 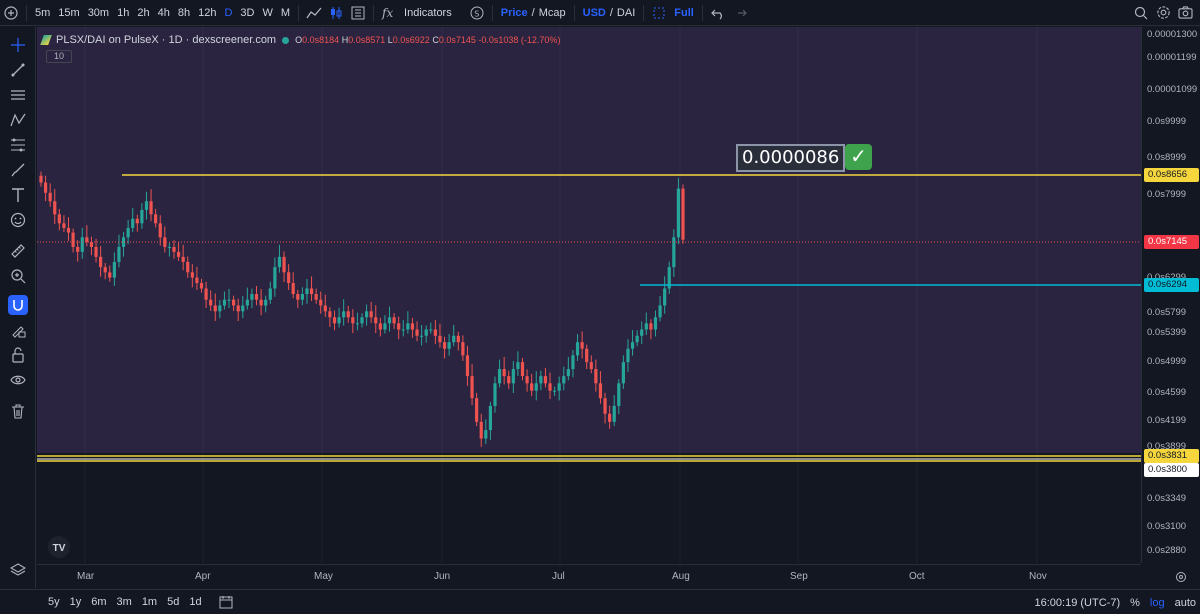 I want to click on range-1m: 1m, so click(x=149, y=602).